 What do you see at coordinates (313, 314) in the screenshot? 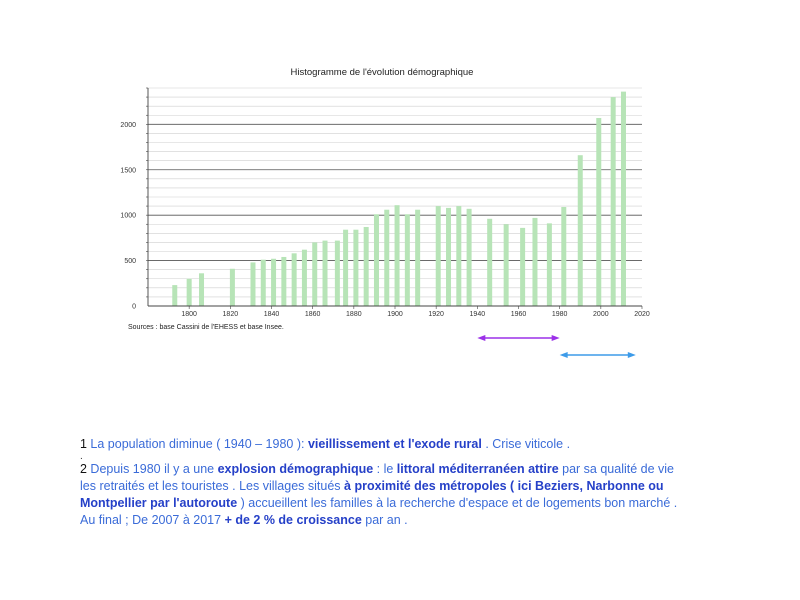
I see `x-tick-label: 1860` at bounding box center [313, 314].